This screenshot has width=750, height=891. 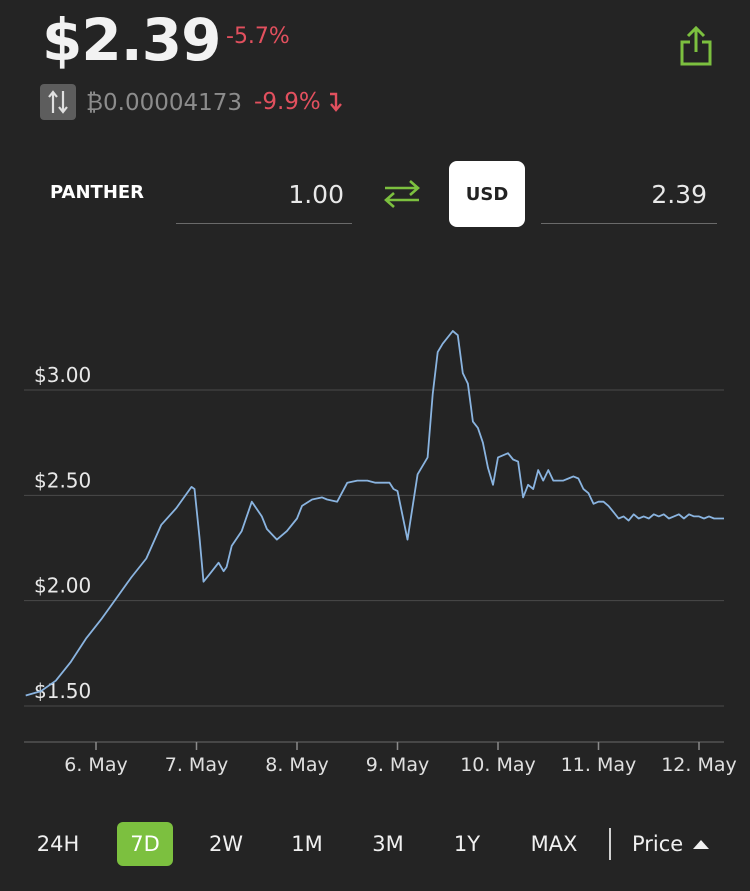 I want to click on range-24h-button: 24H, so click(x=58, y=844).